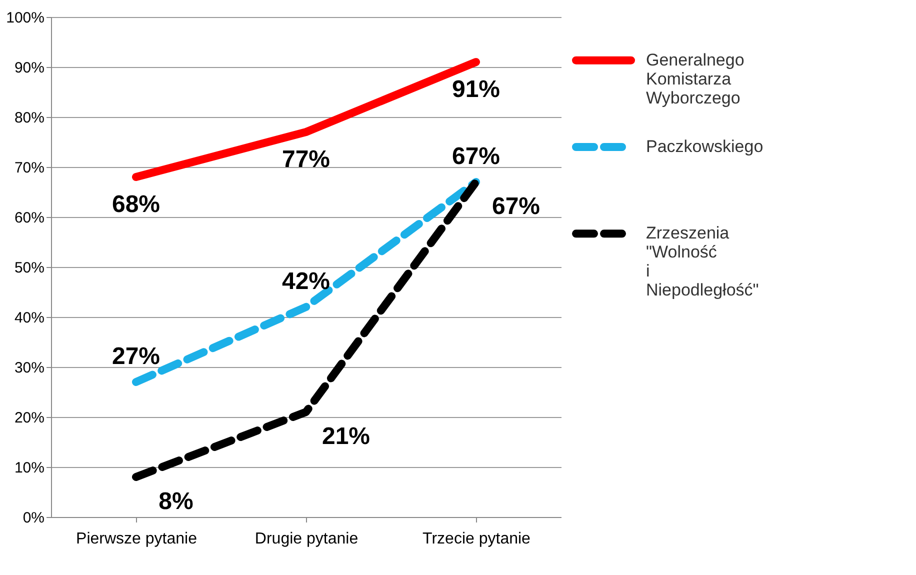 This screenshot has width=916, height=575. What do you see at coordinates (29, 68) in the screenshot?
I see `y-tick-label: 90%` at bounding box center [29, 68].